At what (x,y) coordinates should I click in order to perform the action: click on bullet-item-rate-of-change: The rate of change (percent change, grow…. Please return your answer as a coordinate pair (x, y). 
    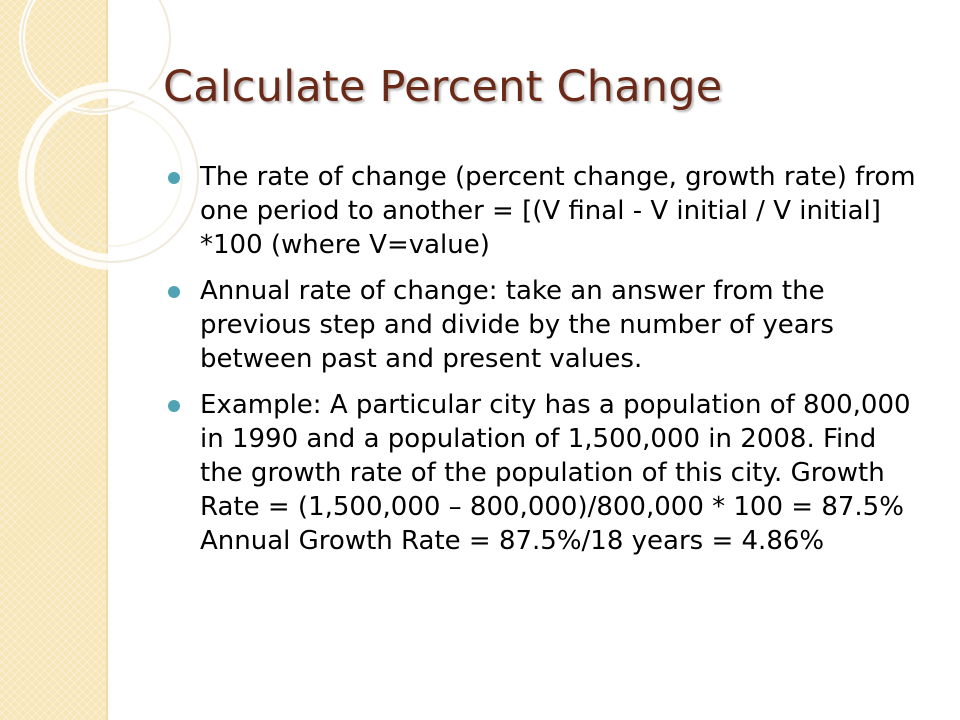
    Looking at the image, I should click on (543, 211).